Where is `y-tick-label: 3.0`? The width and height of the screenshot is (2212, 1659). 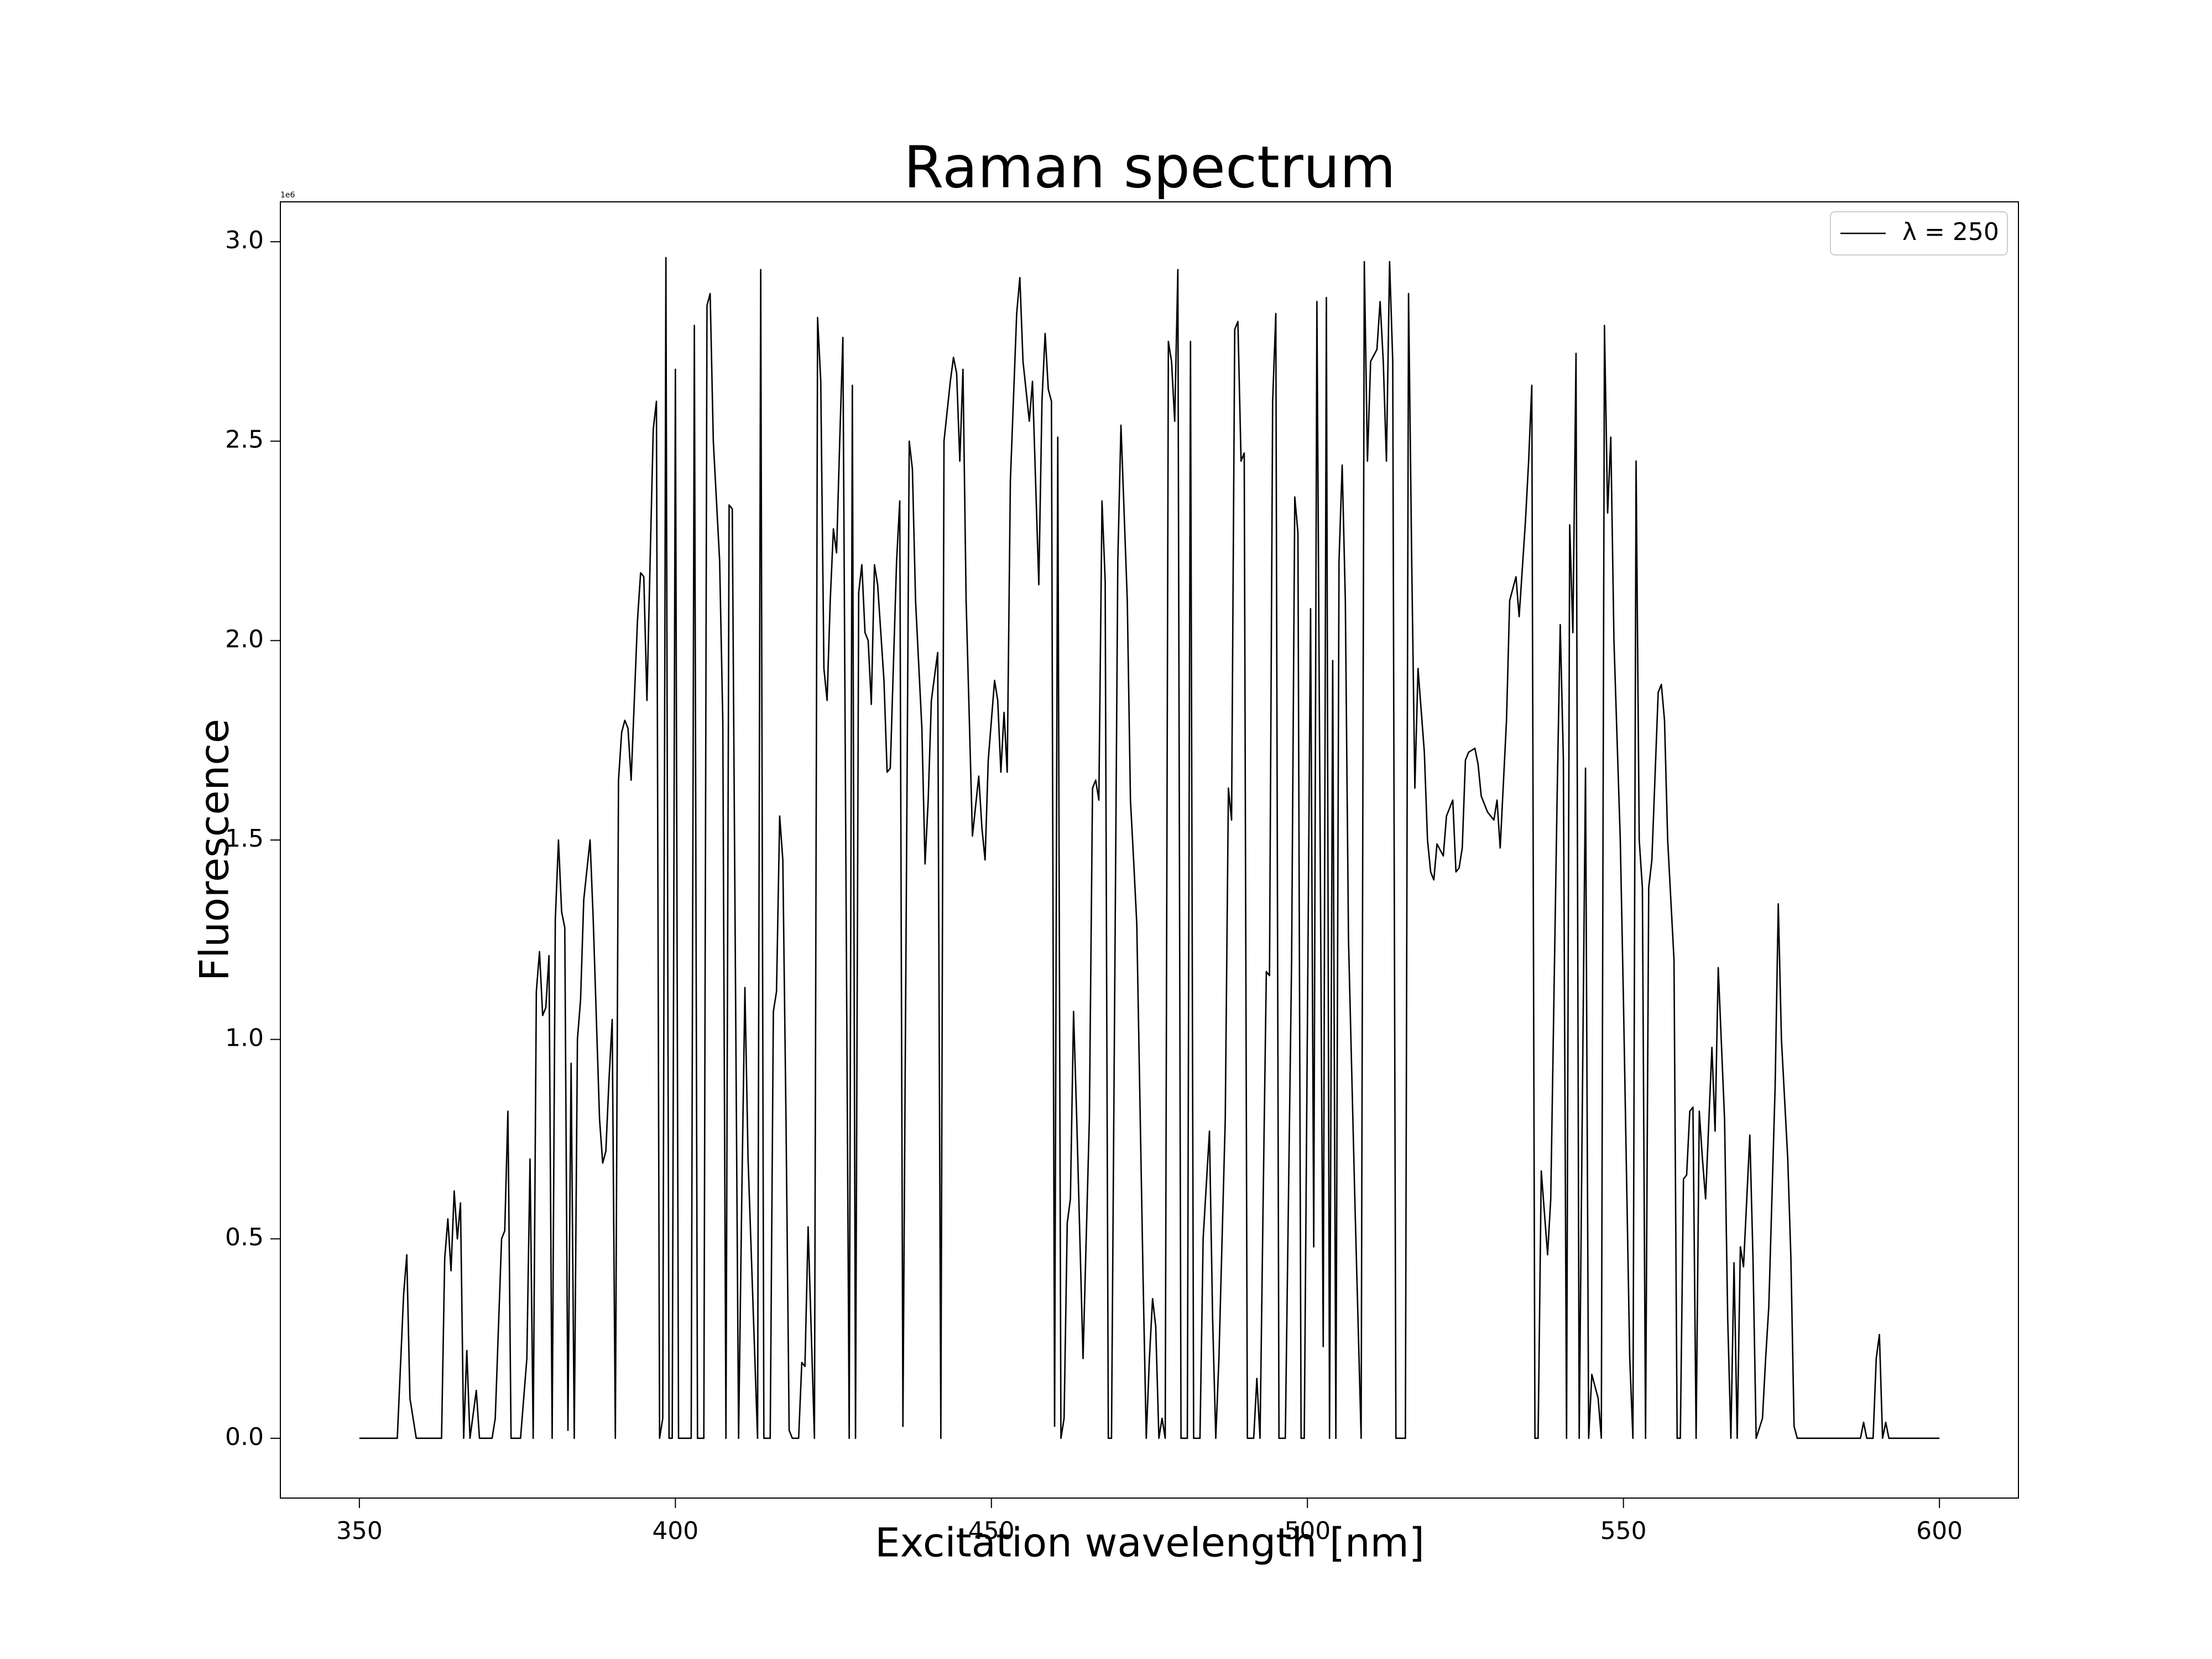
y-tick-label: 3.0 is located at coordinates (245, 240).